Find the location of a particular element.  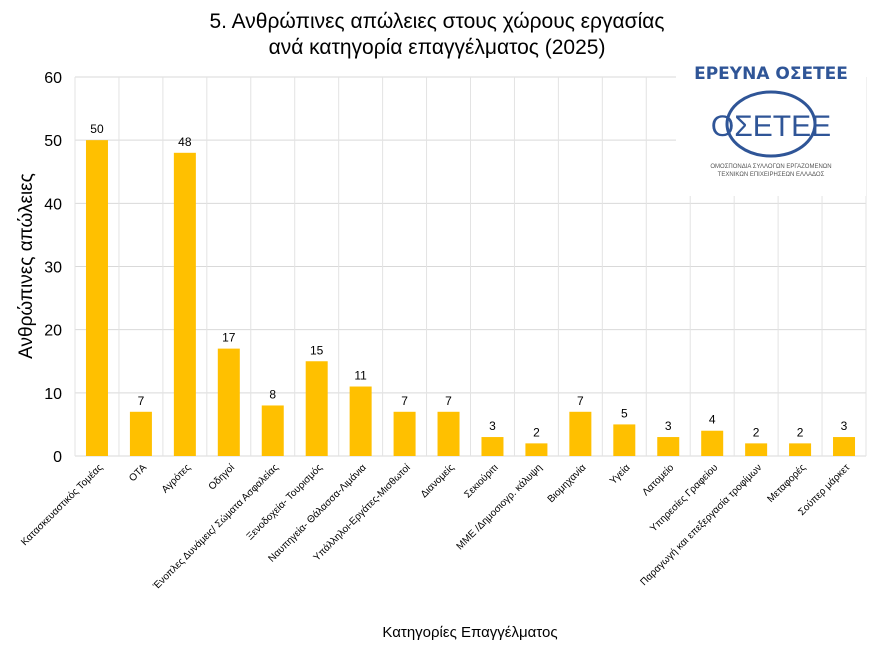

x-tick-label: Κατασκευαστικός Τομέας is located at coordinates (62, 505).